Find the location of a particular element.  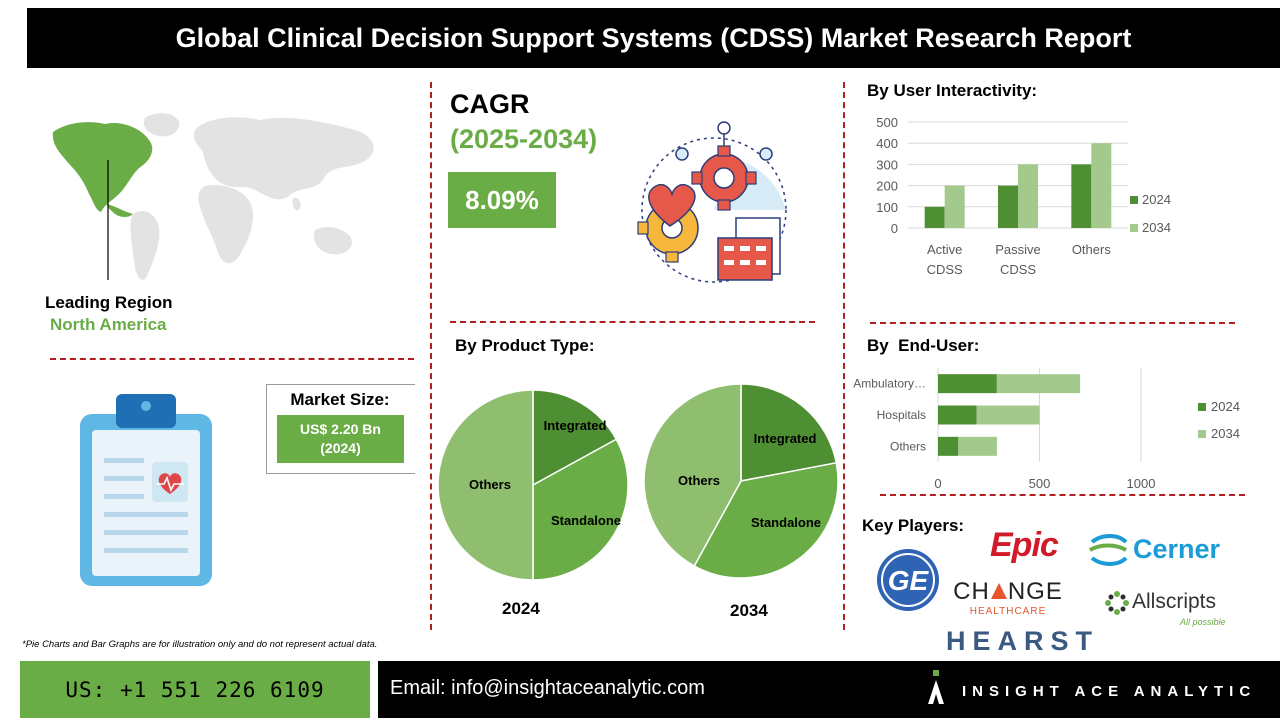

world-map is located at coordinates (213, 196).